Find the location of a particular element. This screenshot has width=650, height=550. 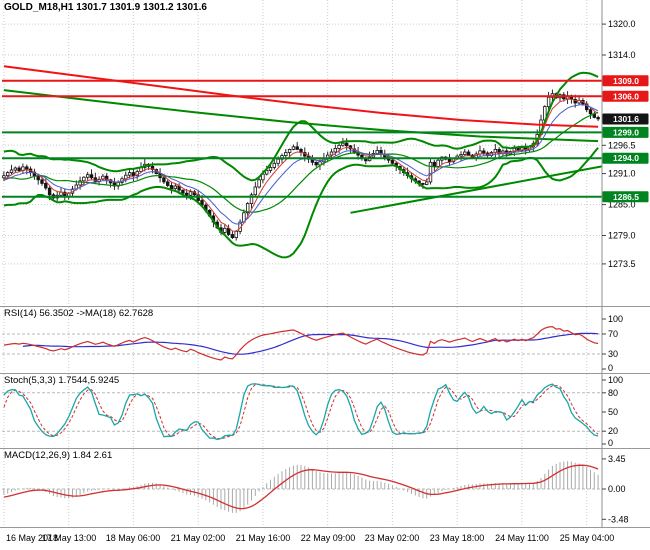

rsi-tick-label: 30 is located at coordinates (613, 354).